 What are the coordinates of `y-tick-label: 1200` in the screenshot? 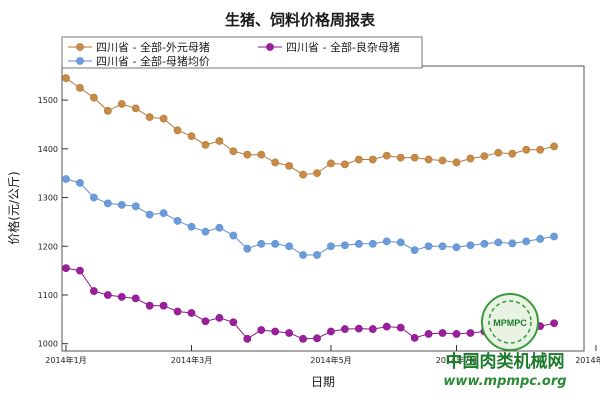 It's located at (48, 246).